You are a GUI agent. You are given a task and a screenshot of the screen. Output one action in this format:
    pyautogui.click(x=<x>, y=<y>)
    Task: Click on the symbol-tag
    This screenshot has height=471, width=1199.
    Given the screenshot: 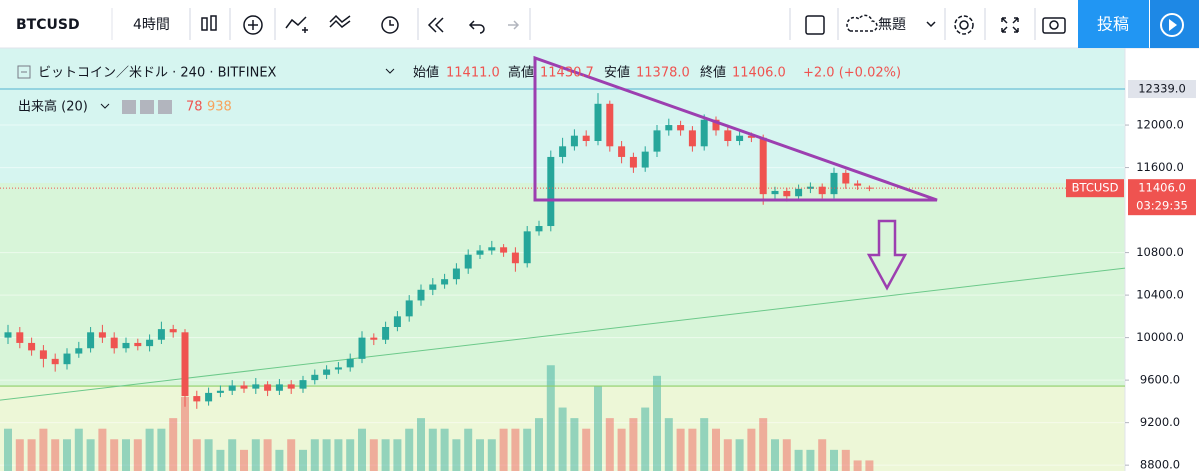 What is the action you would take?
    pyautogui.click(x=1095, y=188)
    